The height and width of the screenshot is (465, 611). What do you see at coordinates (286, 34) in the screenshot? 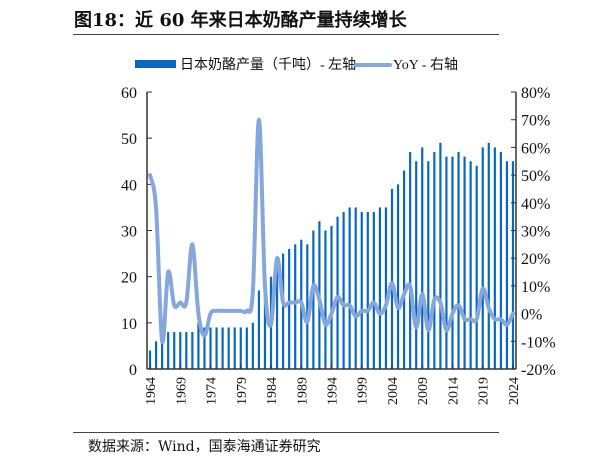
I see `title-rule` at bounding box center [286, 34].